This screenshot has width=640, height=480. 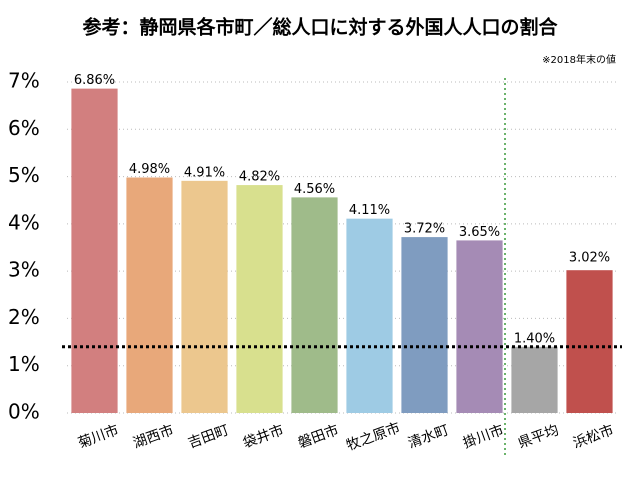 What do you see at coordinates (259, 177) in the screenshot?
I see `value-label: 4.82%` at bounding box center [259, 177].